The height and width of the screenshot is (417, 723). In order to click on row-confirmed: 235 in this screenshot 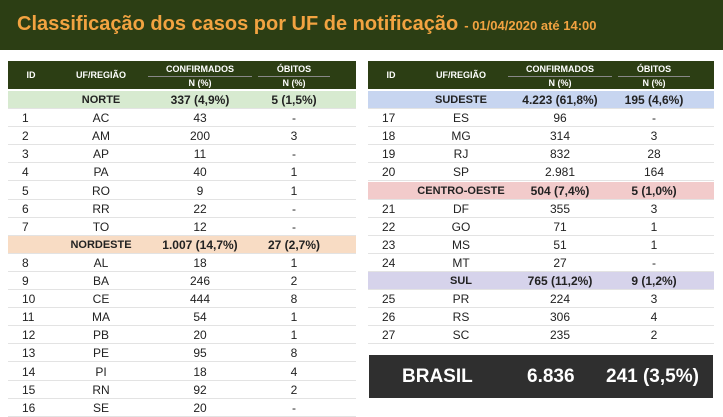, I will do `click(560, 335)`.